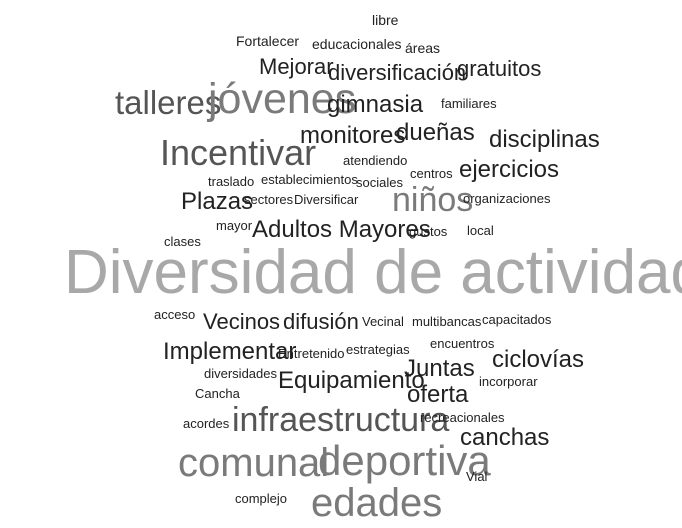 Image resolution: width=682 pixels, height=528 pixels. What do you see at coordinates (544, 139) in the screenshot?
I see `word-disciplinas: disciplinas` at bounding box center [544, 139].